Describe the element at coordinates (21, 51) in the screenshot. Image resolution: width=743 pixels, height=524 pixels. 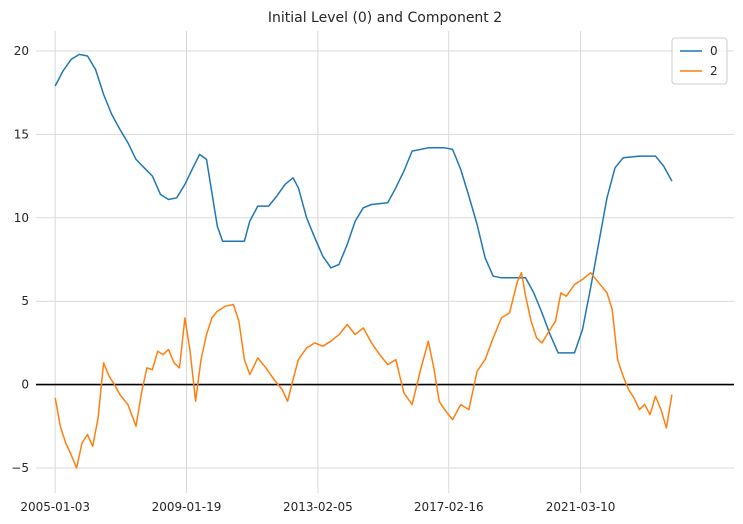
I see `y-tick-label: 20` at that location.